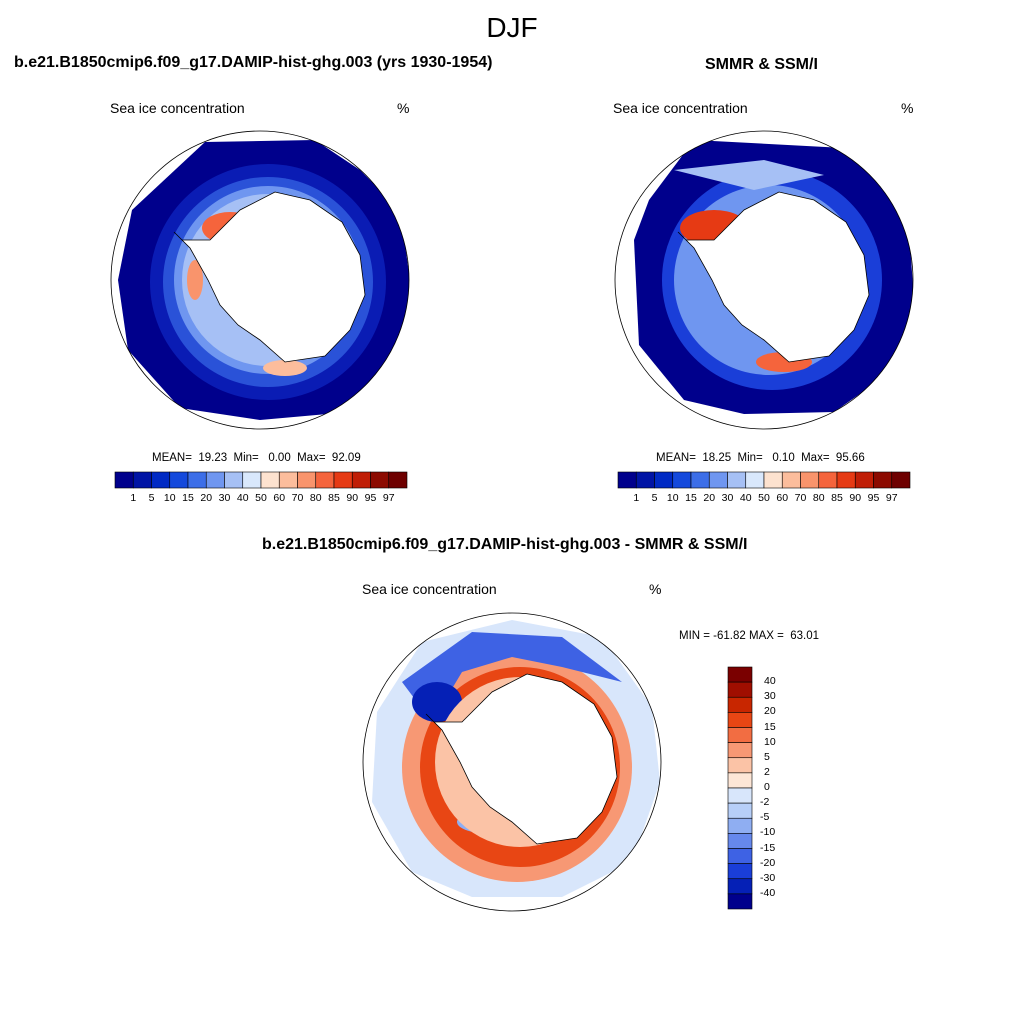 This screenshot has width=1024, height=1024. Describe the element at coordinates (512, 762) in the screenshot. I see `panel-3-map` at that location.